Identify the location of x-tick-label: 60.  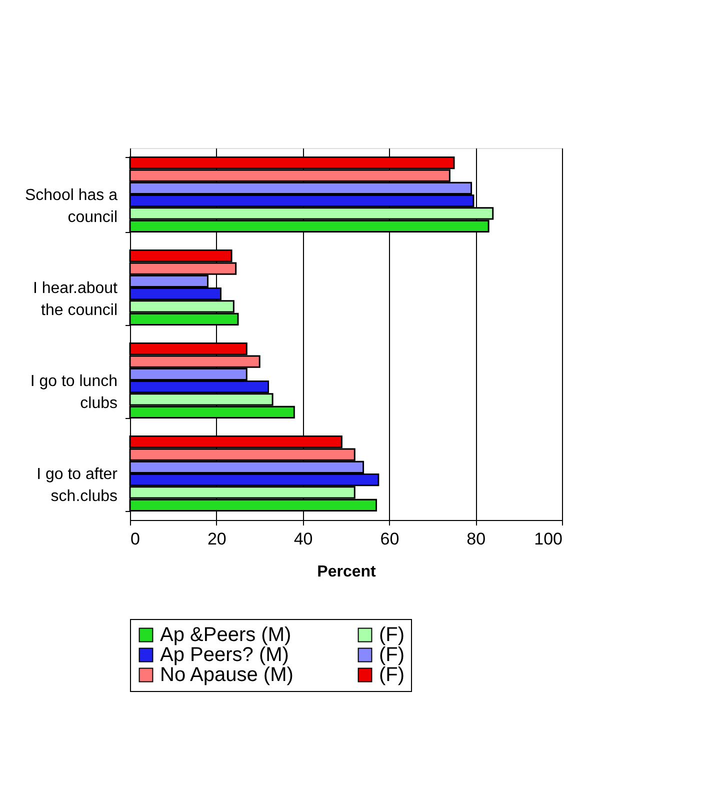
(390, 539).